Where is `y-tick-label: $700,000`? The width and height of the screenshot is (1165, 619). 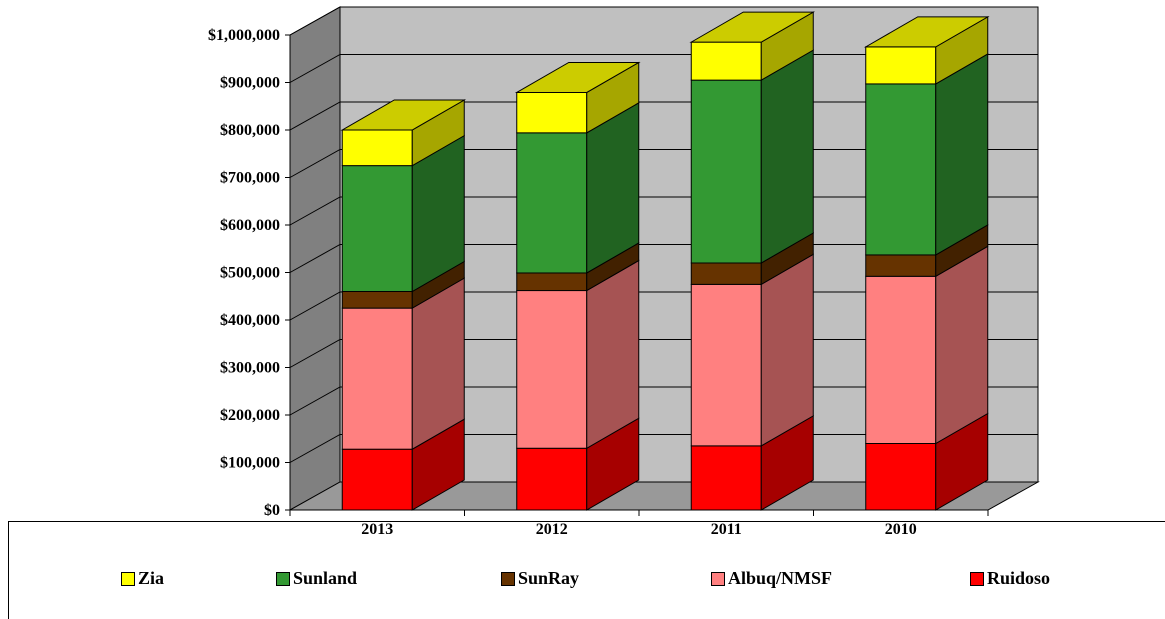 y-tick-label: $700,000 is located at coordinates (250, 178).